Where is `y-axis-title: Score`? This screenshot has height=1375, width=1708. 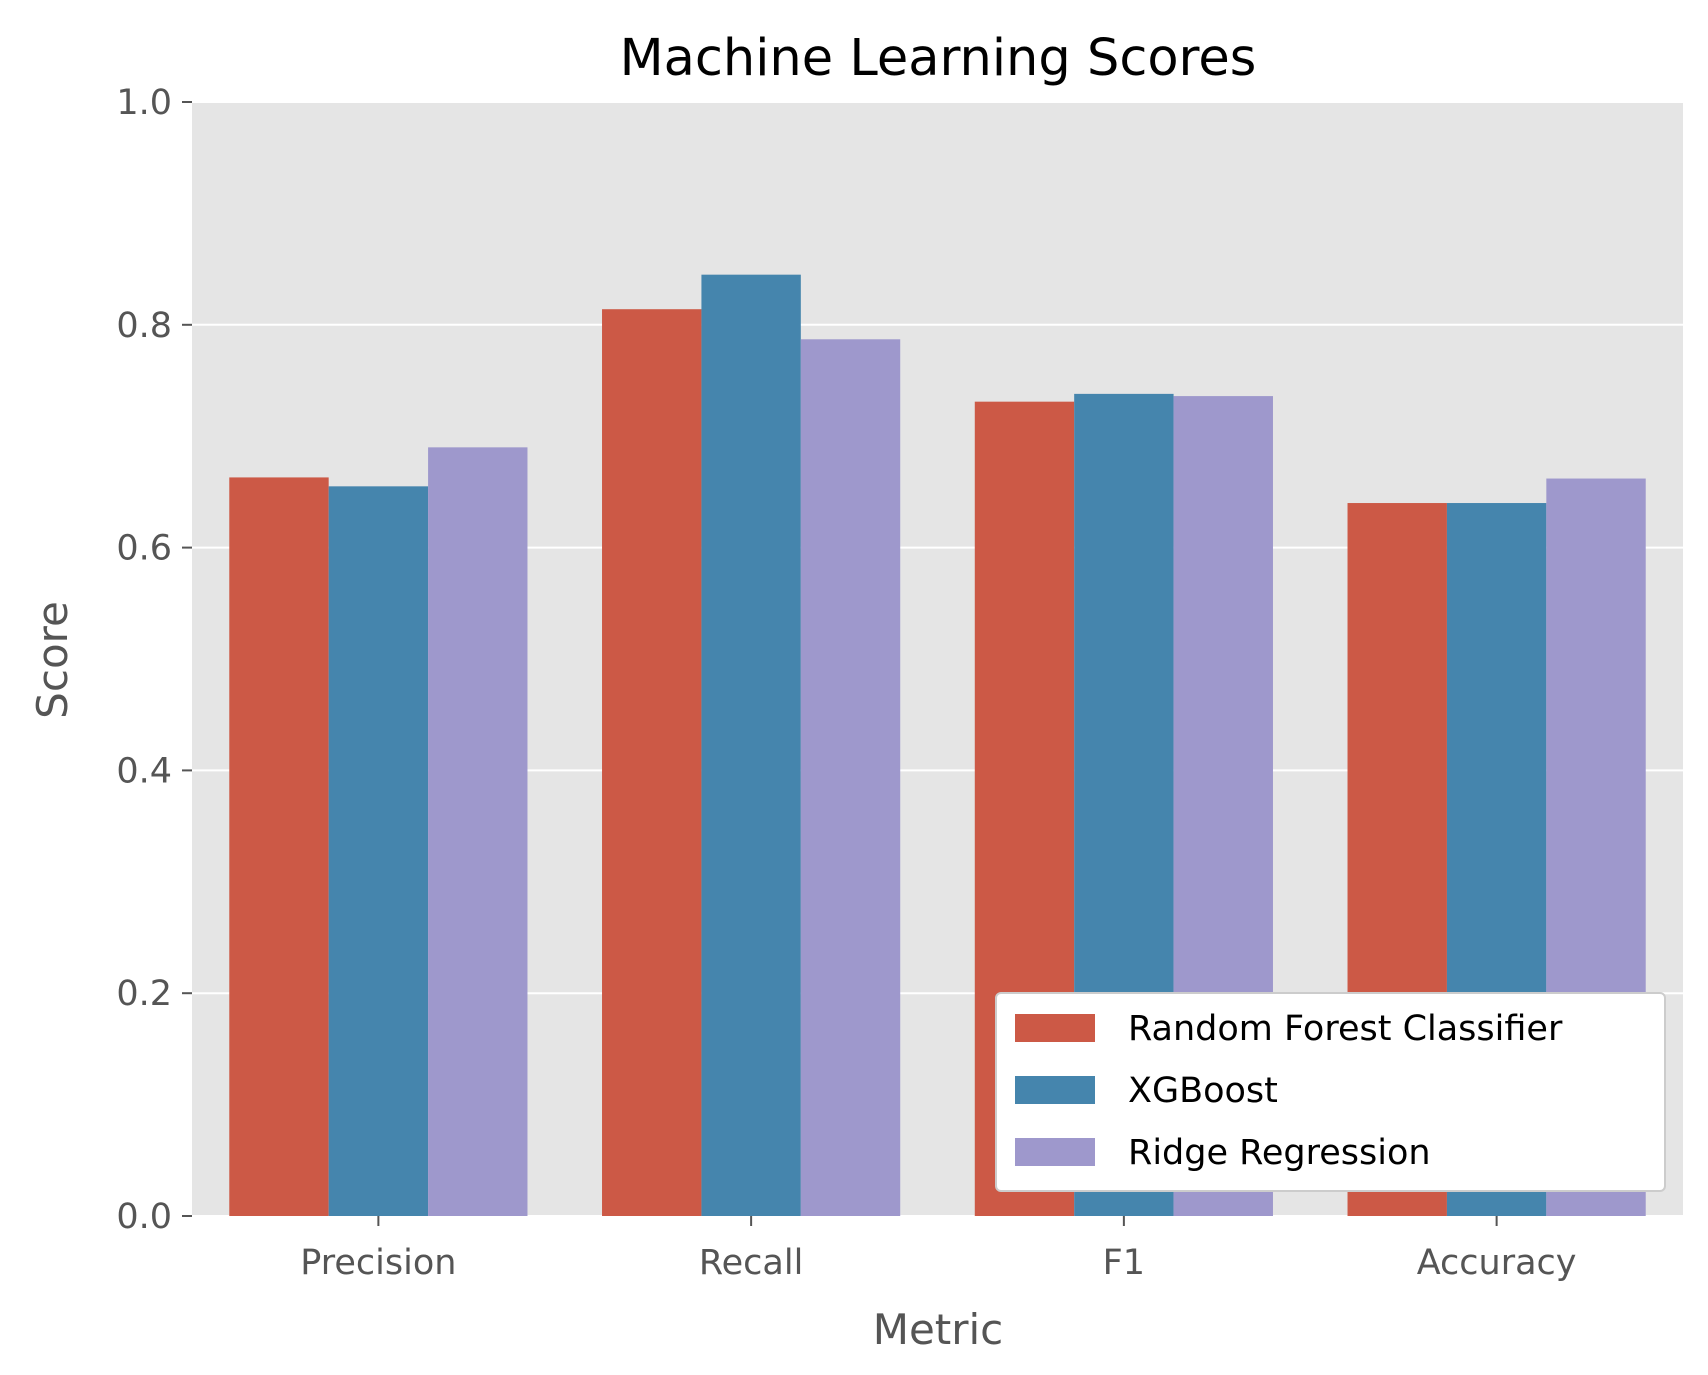
y-axis-title: Score is located at coordinates (52, 660).